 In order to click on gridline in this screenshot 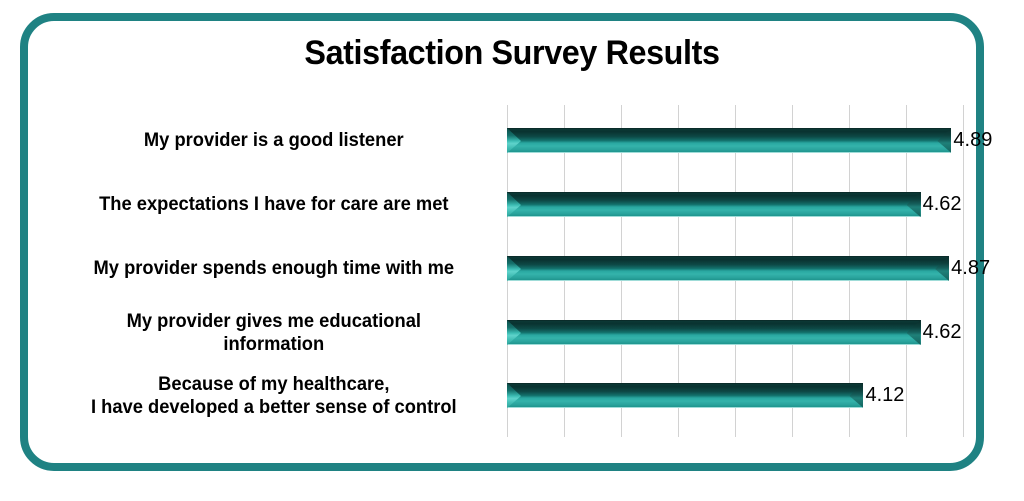, I will do `click(963, 271)`.